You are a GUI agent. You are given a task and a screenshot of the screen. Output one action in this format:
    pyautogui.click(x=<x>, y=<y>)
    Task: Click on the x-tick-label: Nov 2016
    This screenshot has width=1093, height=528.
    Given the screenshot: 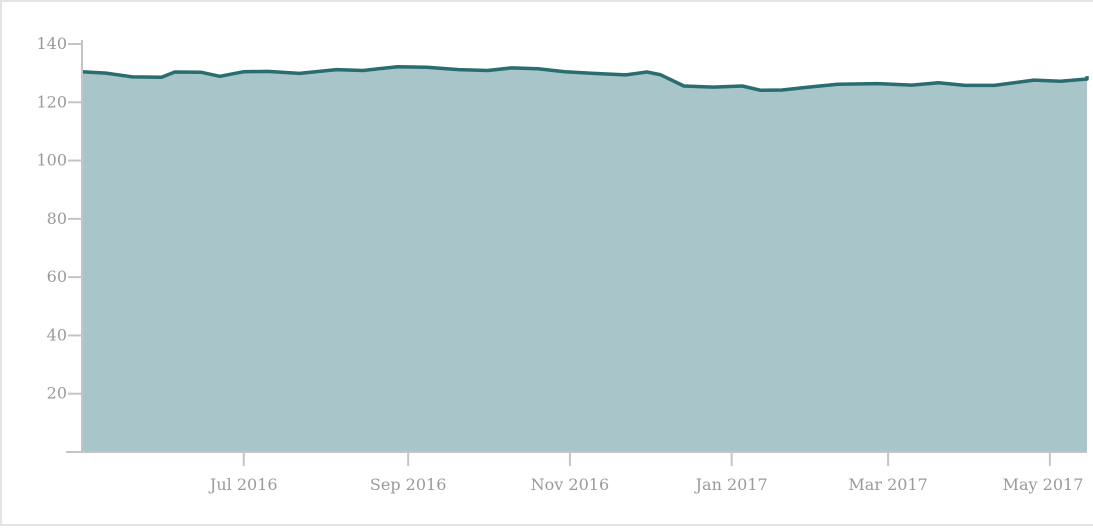 What is the action you would take?
    pyautogui.click(x=570, y=484)
    